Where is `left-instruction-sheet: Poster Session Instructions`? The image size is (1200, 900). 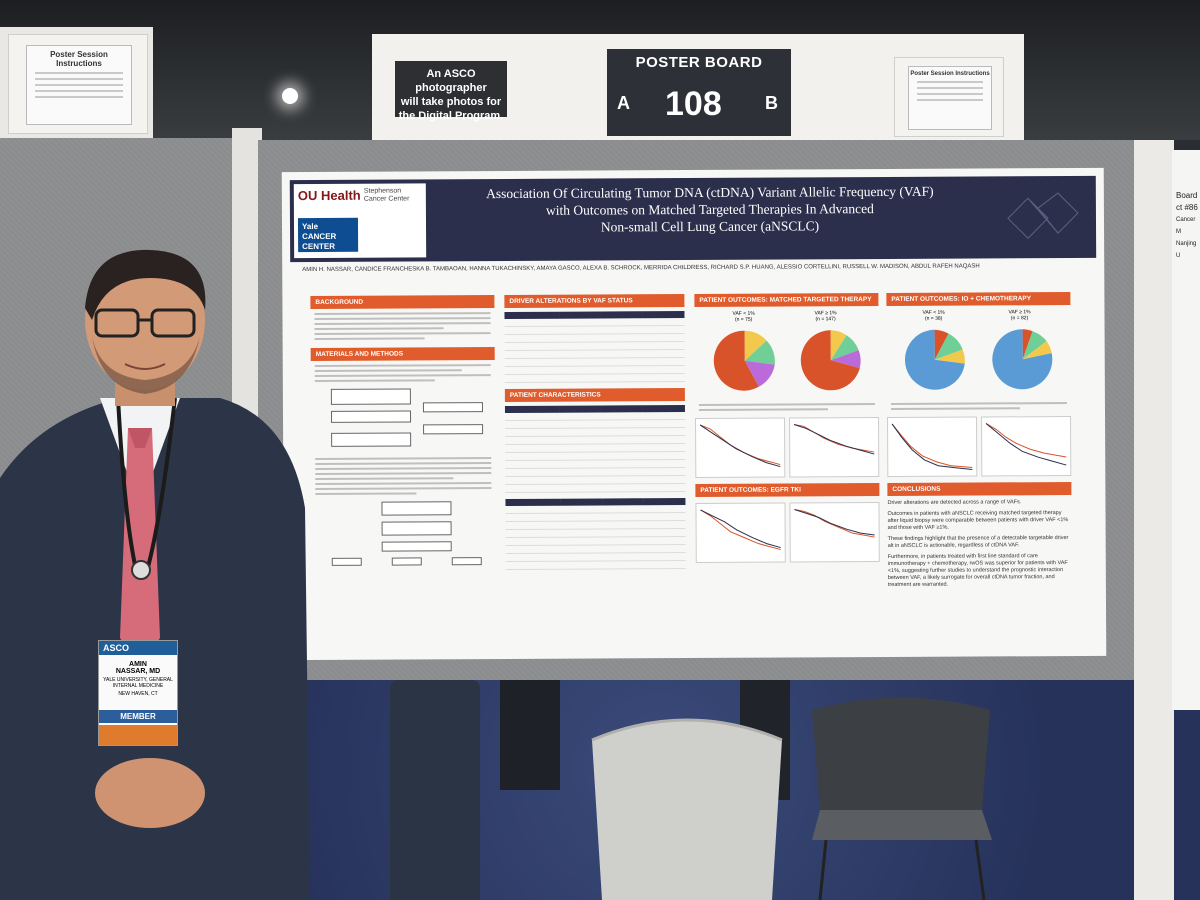
left-instruction-sheet: Poster Session Instructions is located at coordinates (78, 84).